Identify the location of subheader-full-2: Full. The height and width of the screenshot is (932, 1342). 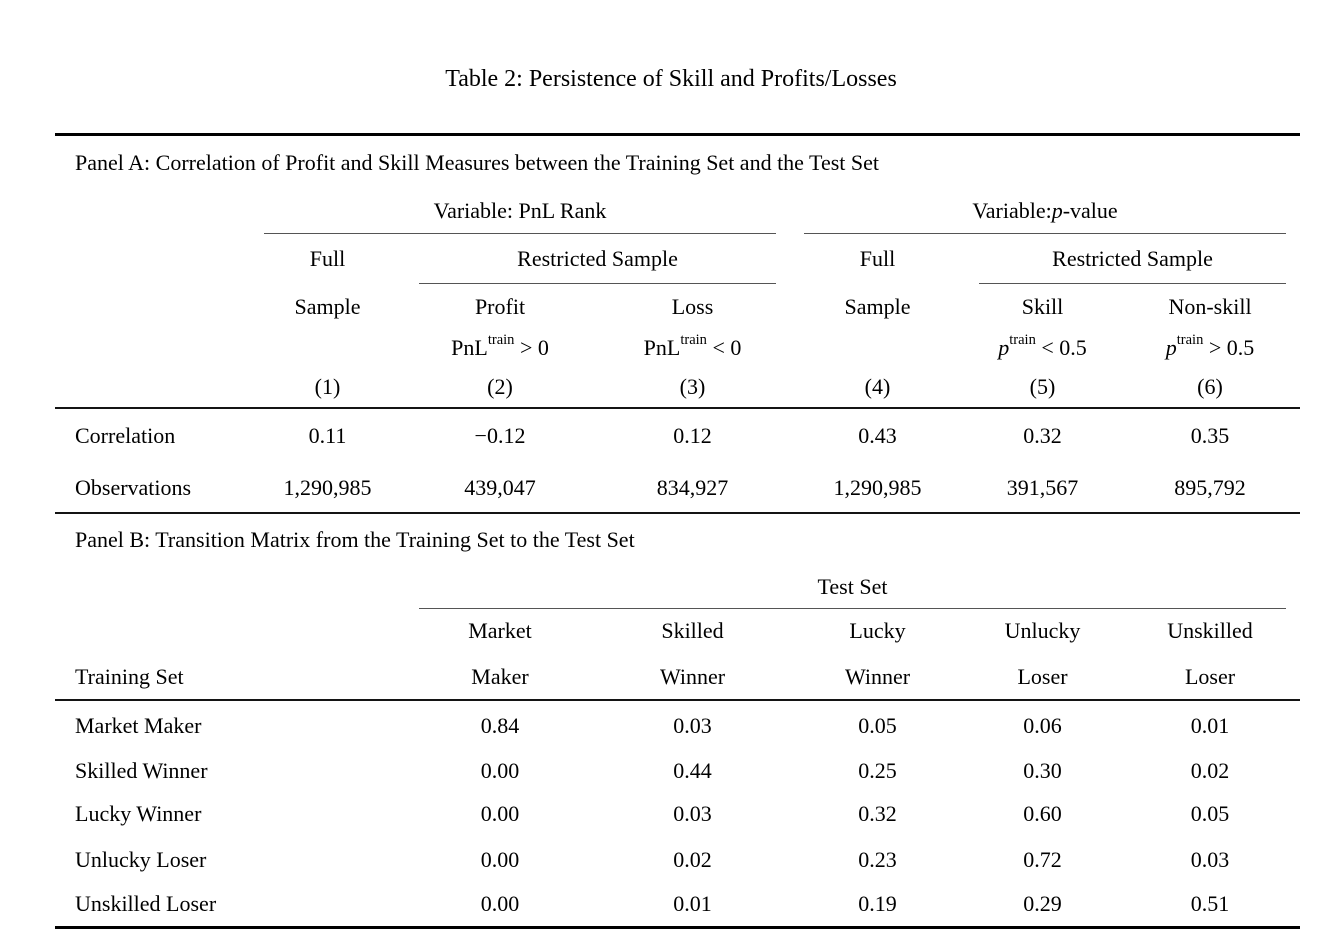
(877, 258).